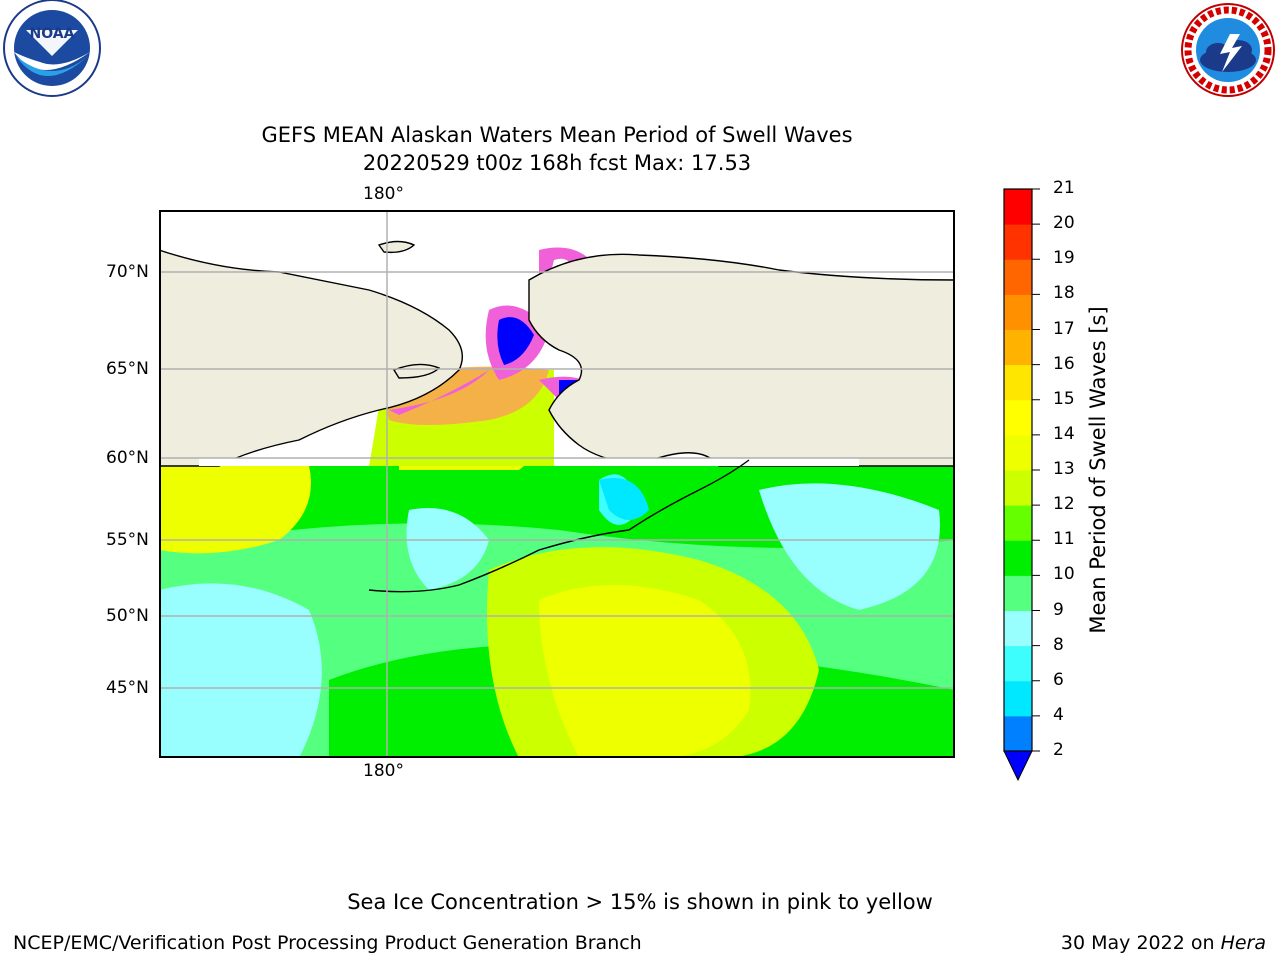 Image resolution: width=1280 pixels, height=960 pixels. I want to click on colorbar-tick-label: 17, so click(1064, 328).